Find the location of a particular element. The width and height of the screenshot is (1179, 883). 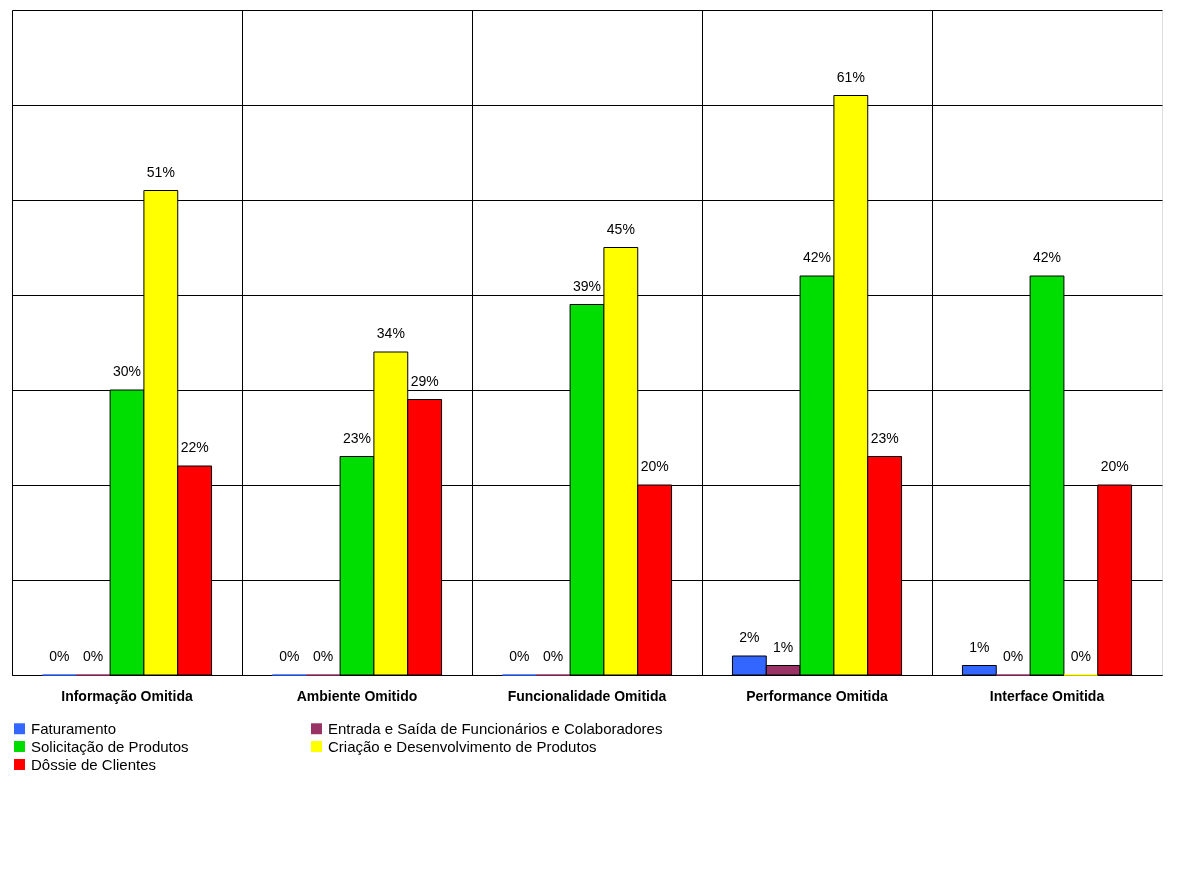

data-label: 22% is located at coordinates (194, 447).